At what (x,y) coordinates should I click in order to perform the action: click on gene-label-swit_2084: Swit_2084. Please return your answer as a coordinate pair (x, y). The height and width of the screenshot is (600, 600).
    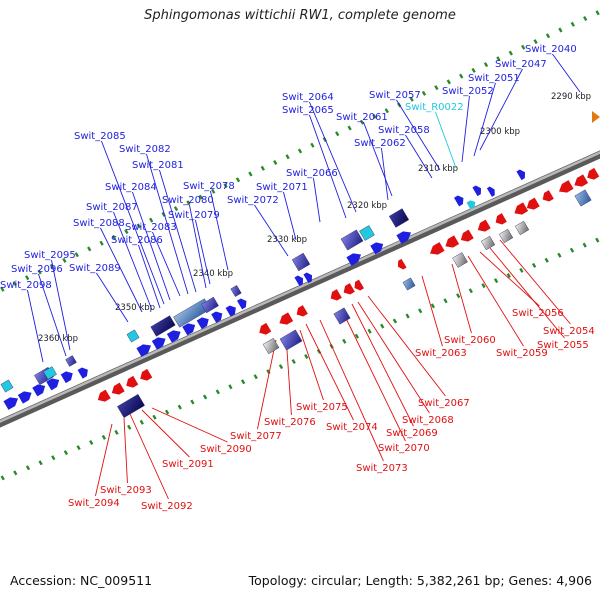
    Looking at the image, I should click on (131, 187).